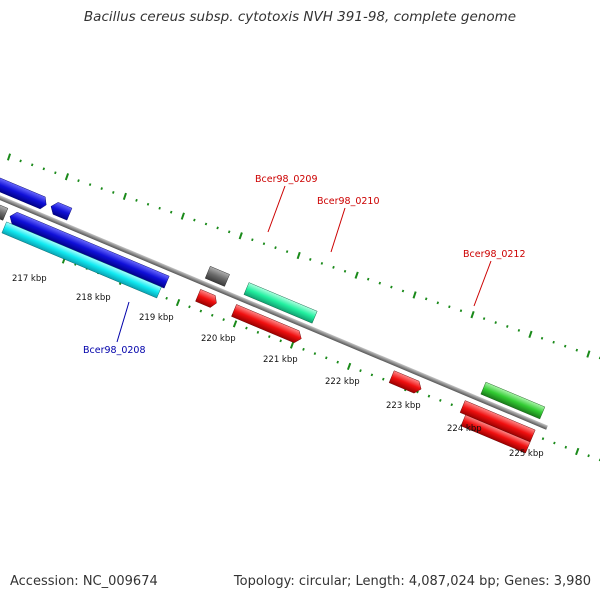  Describe the element at coordinates (403, 406) in the screenshot. I see `tick-label: 223 kbp` at that location.